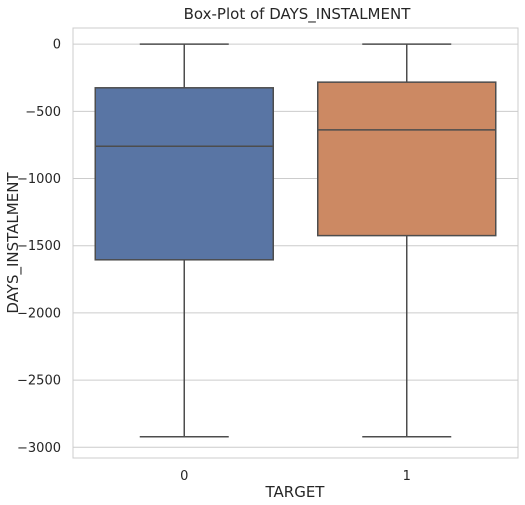 The image size is (525, 505). I want to click on y-tick-label: −1500, so click(39, 246).